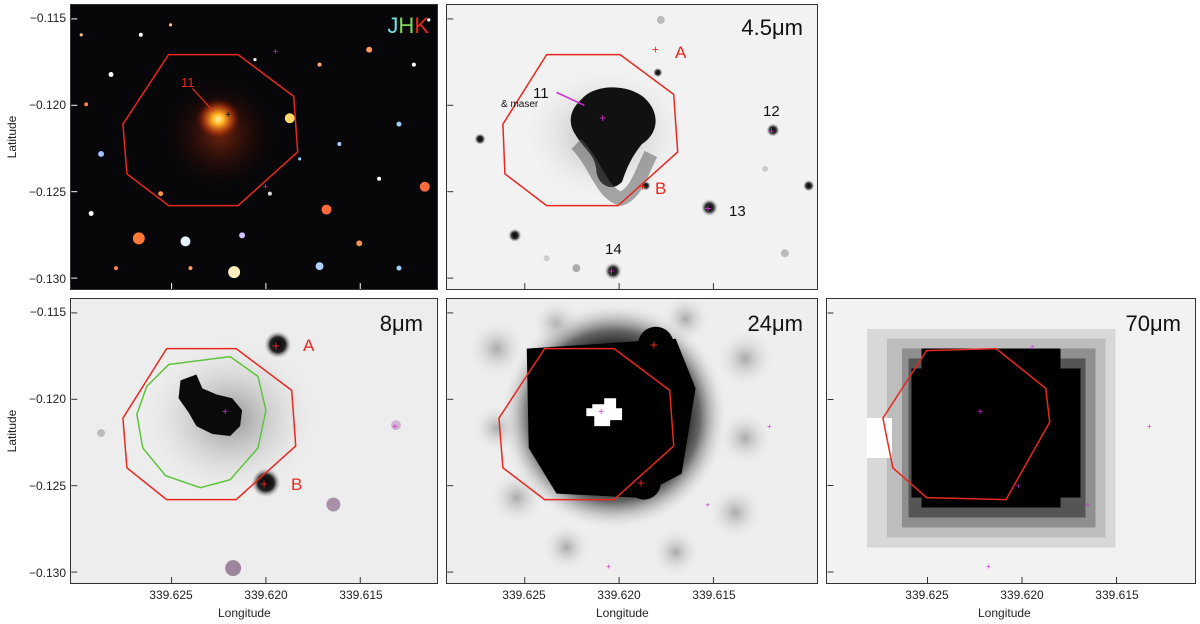  I want to click on xtick-8um-1: 339.625, so click(171, 595).